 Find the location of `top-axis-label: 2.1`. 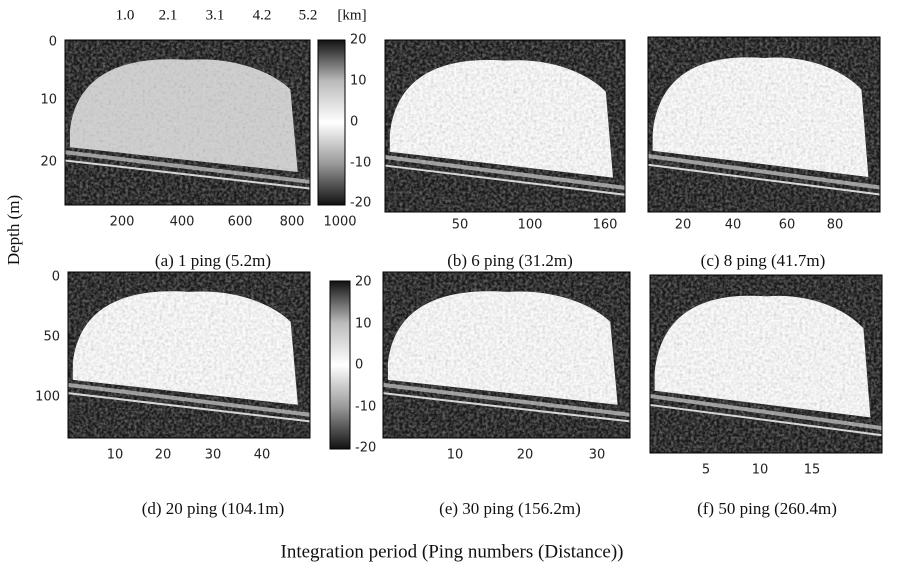

top-axis-label: 2.1 is located at coordinates (168, 15).